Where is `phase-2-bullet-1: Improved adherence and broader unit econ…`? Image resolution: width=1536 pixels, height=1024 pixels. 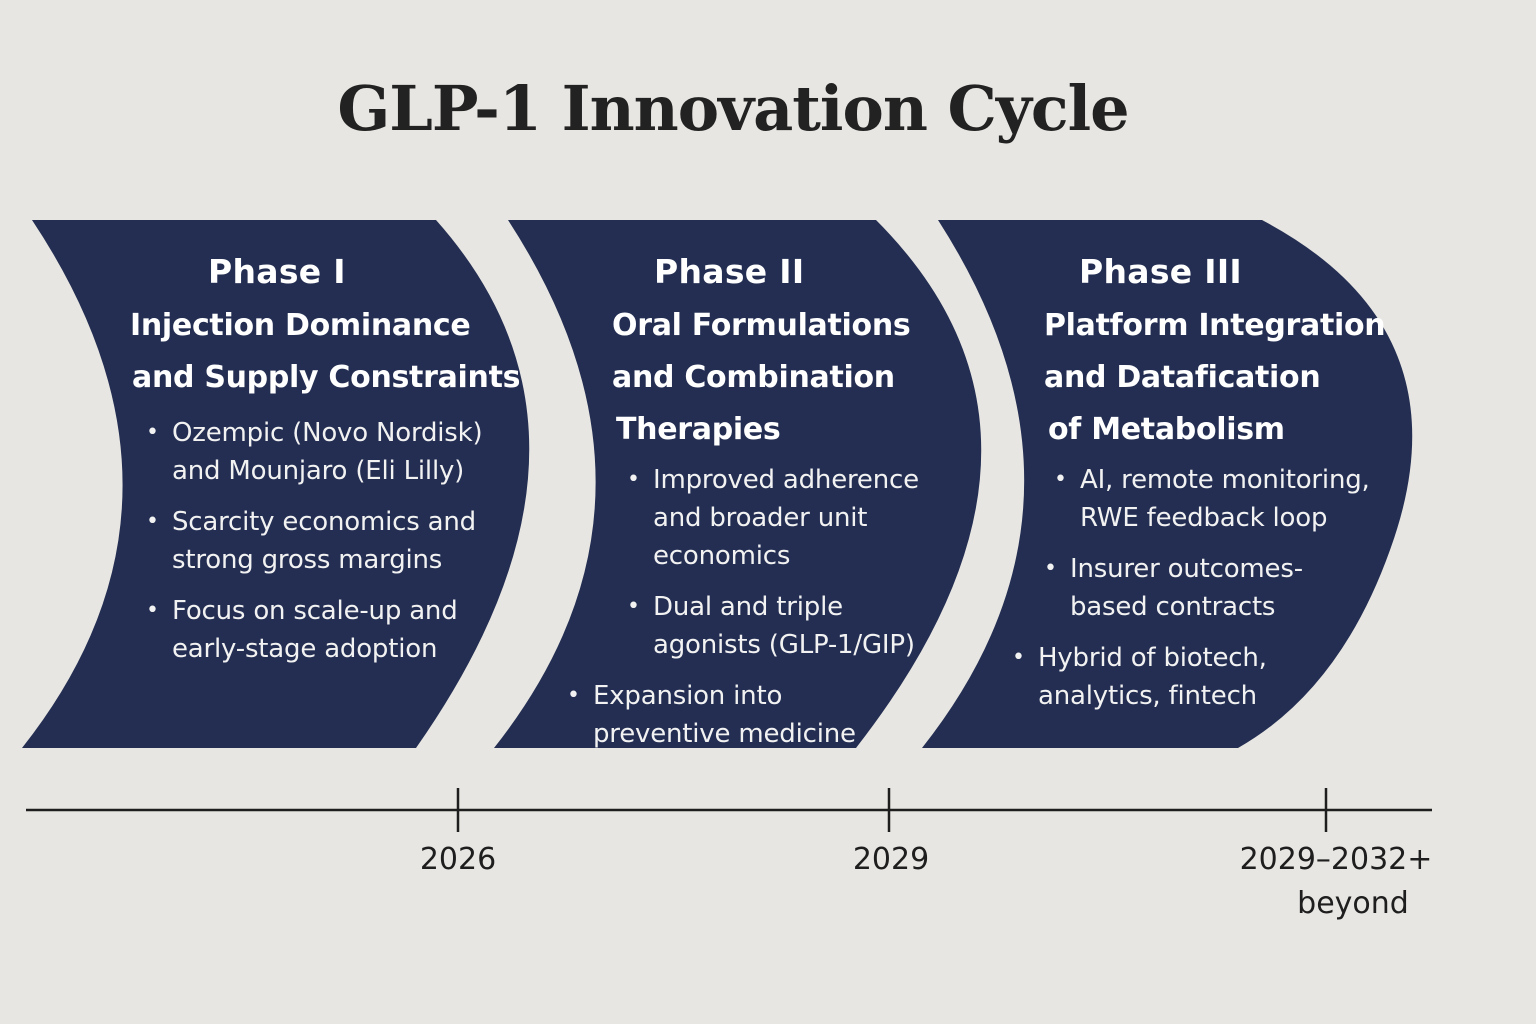
phase-2-bullet-1: Improved adherence and broader unit econ… is located at coordinates (773, 518).